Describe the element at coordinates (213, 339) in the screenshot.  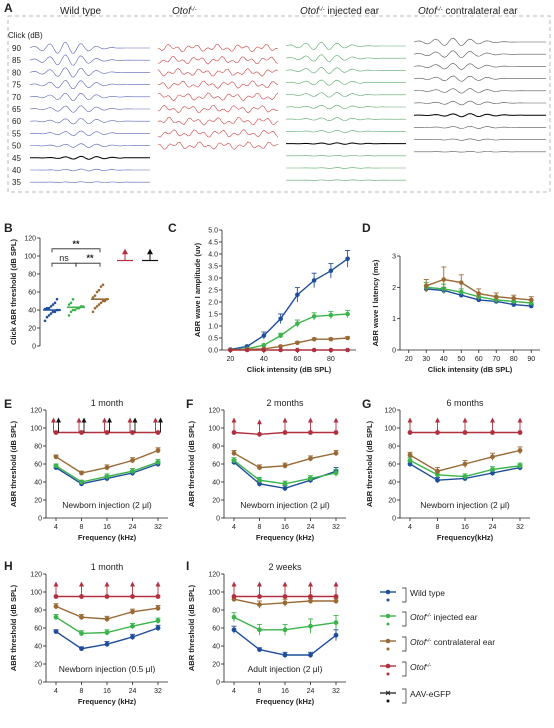
I see `y-tick-label: 0.5` at that location.